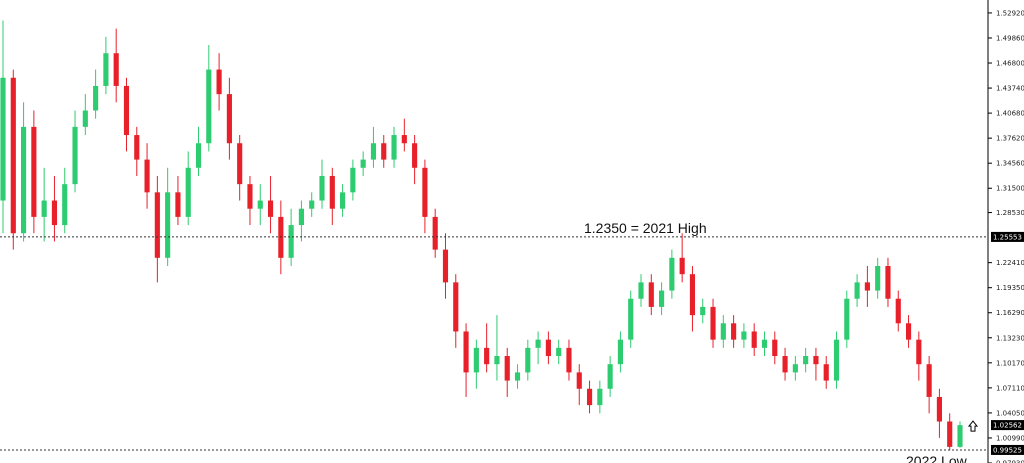  Describe the element at coordinates (1010, 388) in the screenshot. I see `tick-label: 1.07110` at that location.